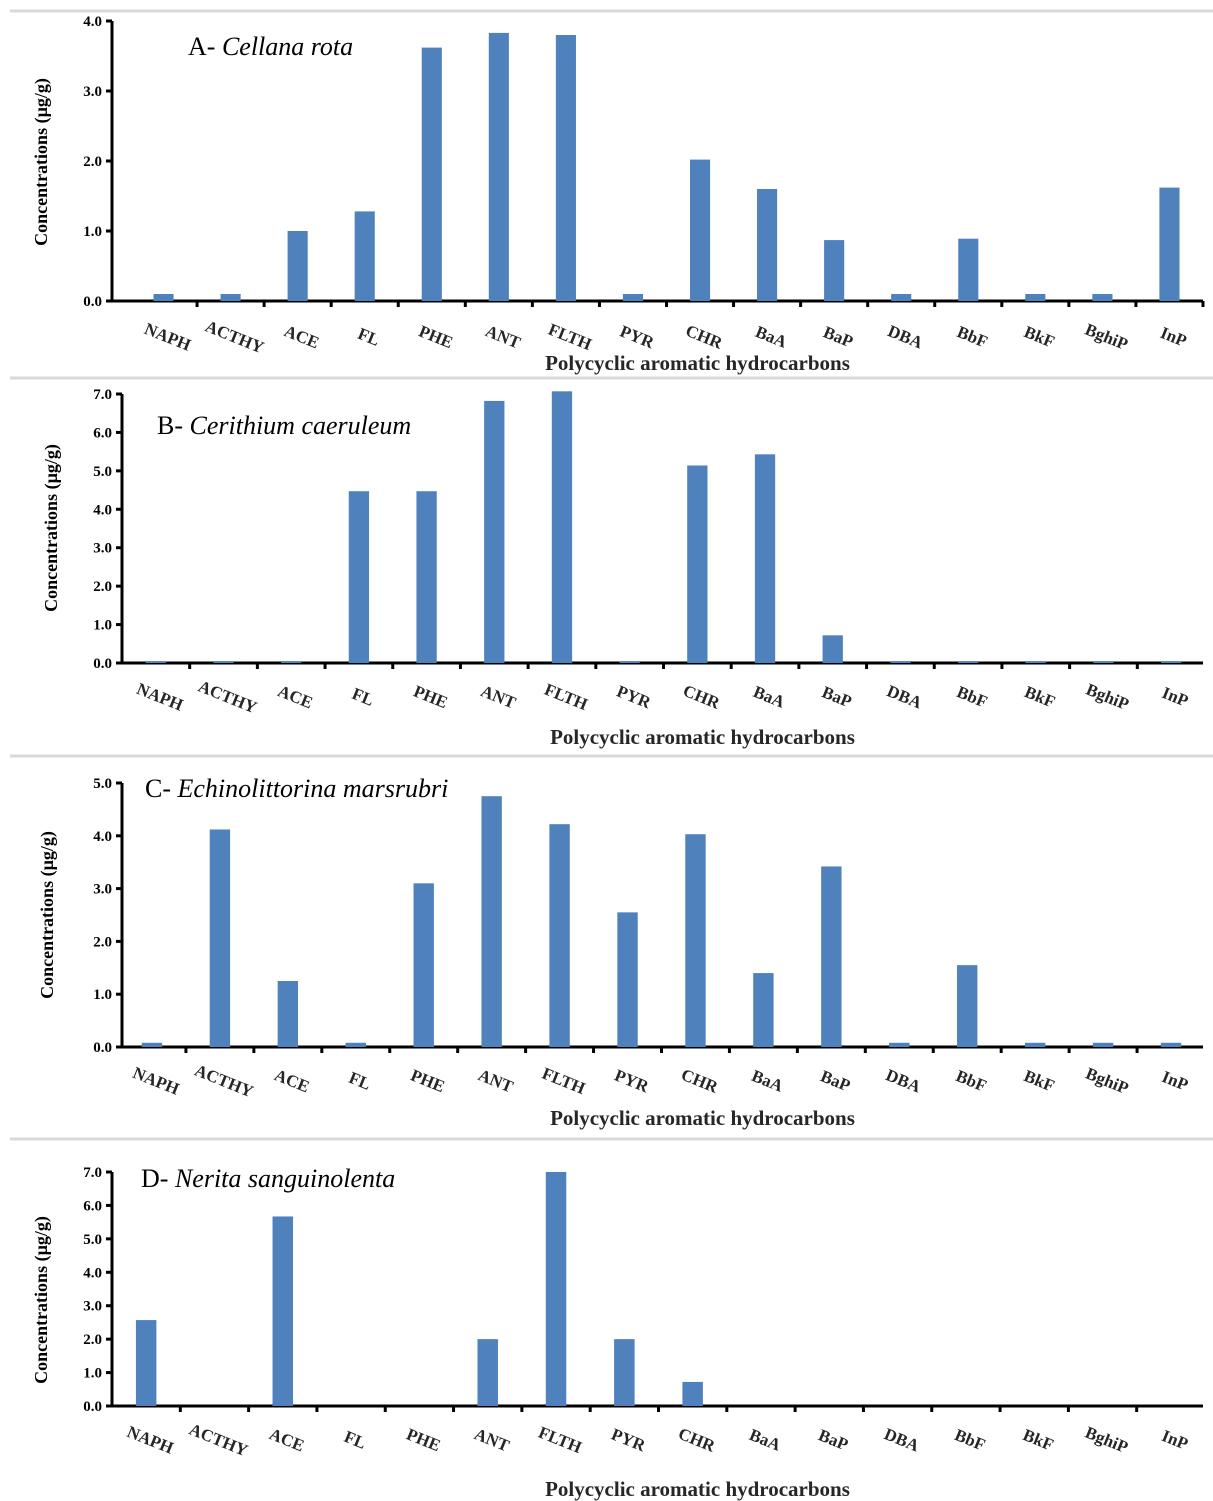 The width and height of the screenshot is (1213, 1501). I want to click on chart-title: B- Cerithium caeruleum, so click(284, 425).